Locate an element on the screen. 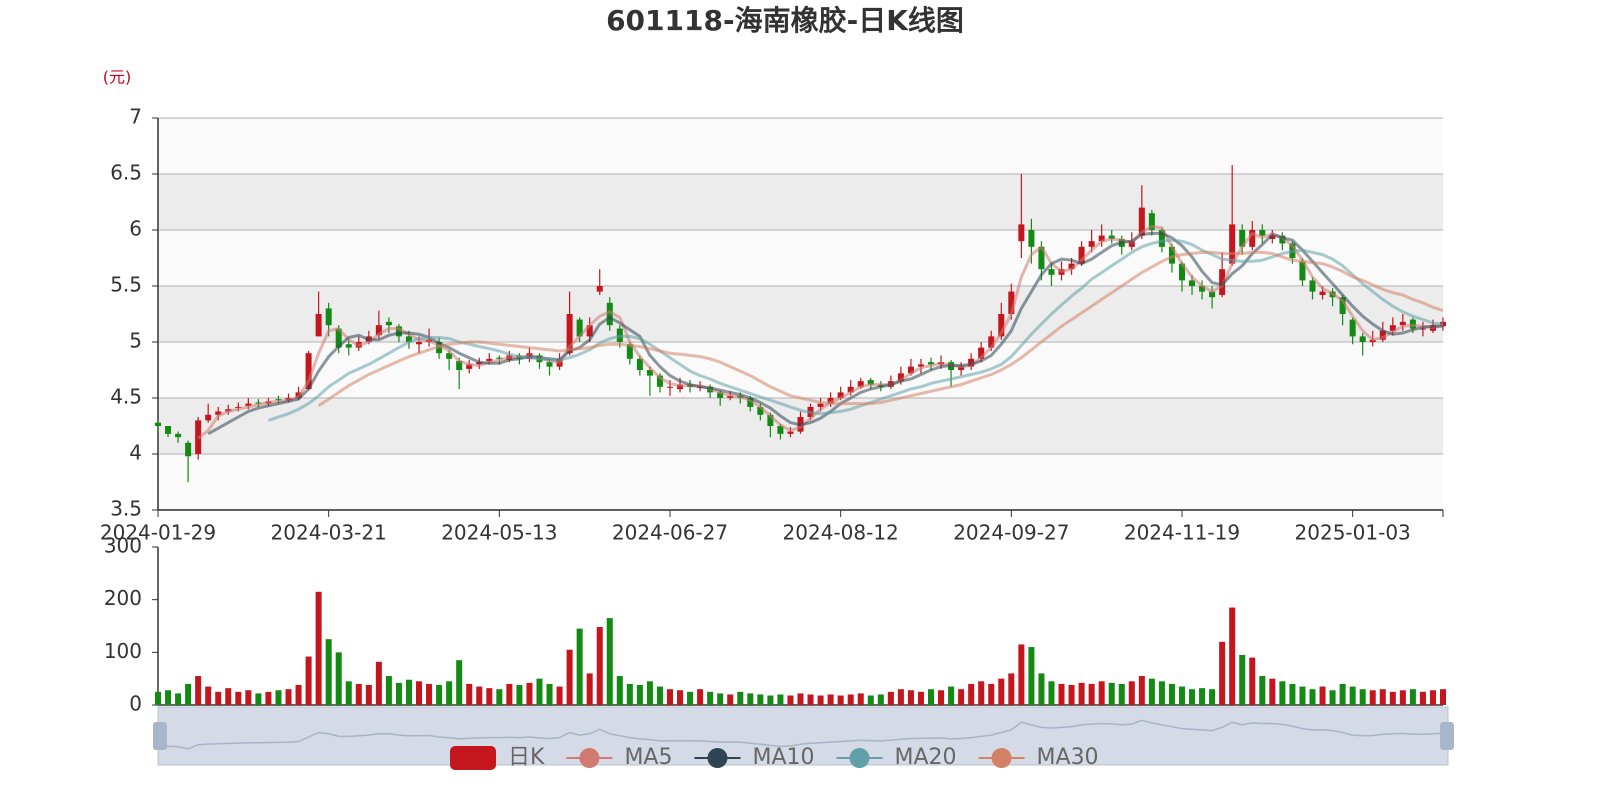  data-zoom is located at coordinates (803, 736).